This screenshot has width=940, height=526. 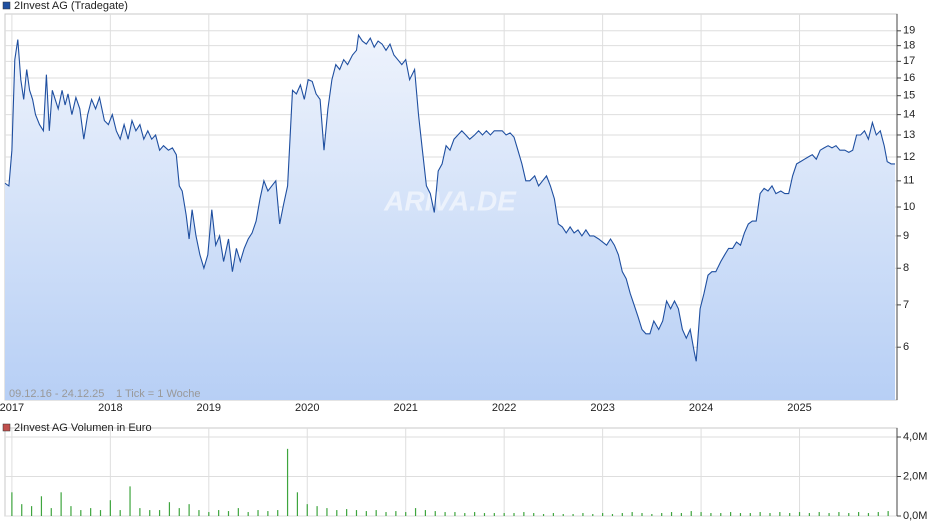 What do you see at coordinates (799, 408) in the screenshot?
I see `x-tick-label: 2025` at bounding box center [799, 408].